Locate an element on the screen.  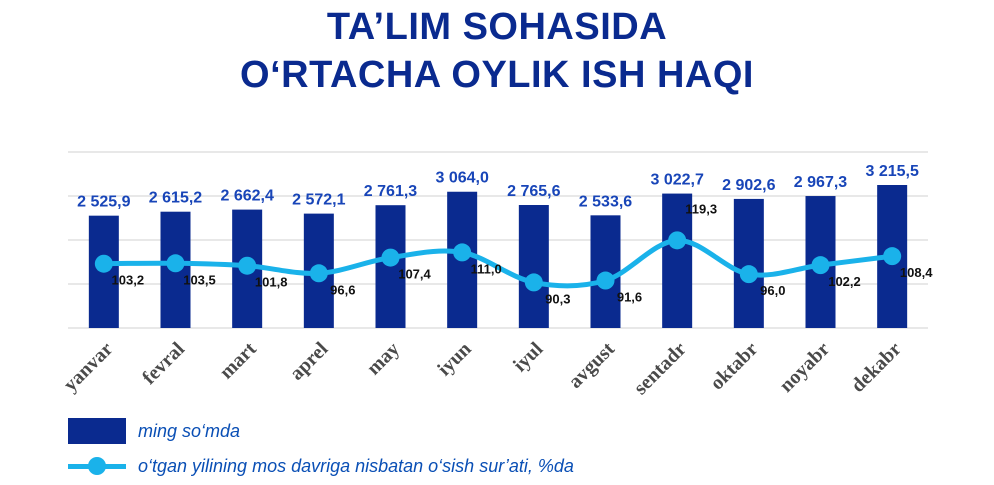
x-tick-label: oktabr is located at coordinates (734, 366).